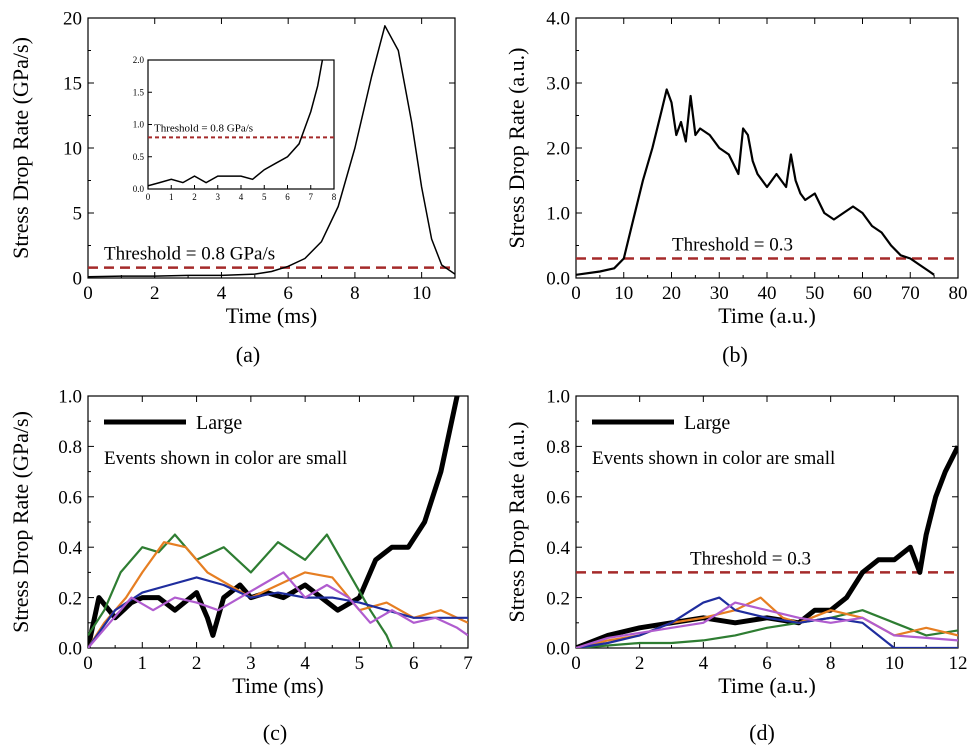 The image size is (971, 748). What do you see at coordinates (558, 19) in the screenshot?
I see `y-tick-label: 4.0` at bounding box center [558, 19].